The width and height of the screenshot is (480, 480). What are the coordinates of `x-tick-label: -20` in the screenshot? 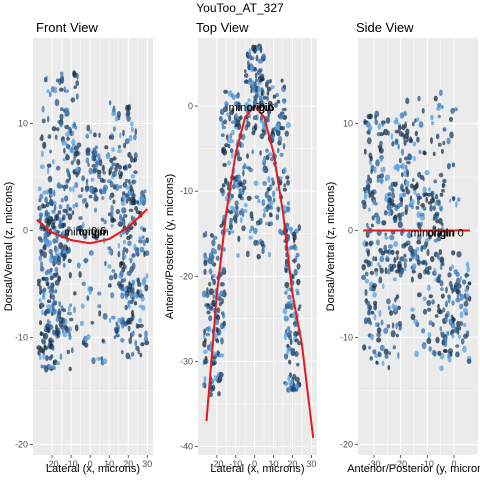 It's located at (216, 464).